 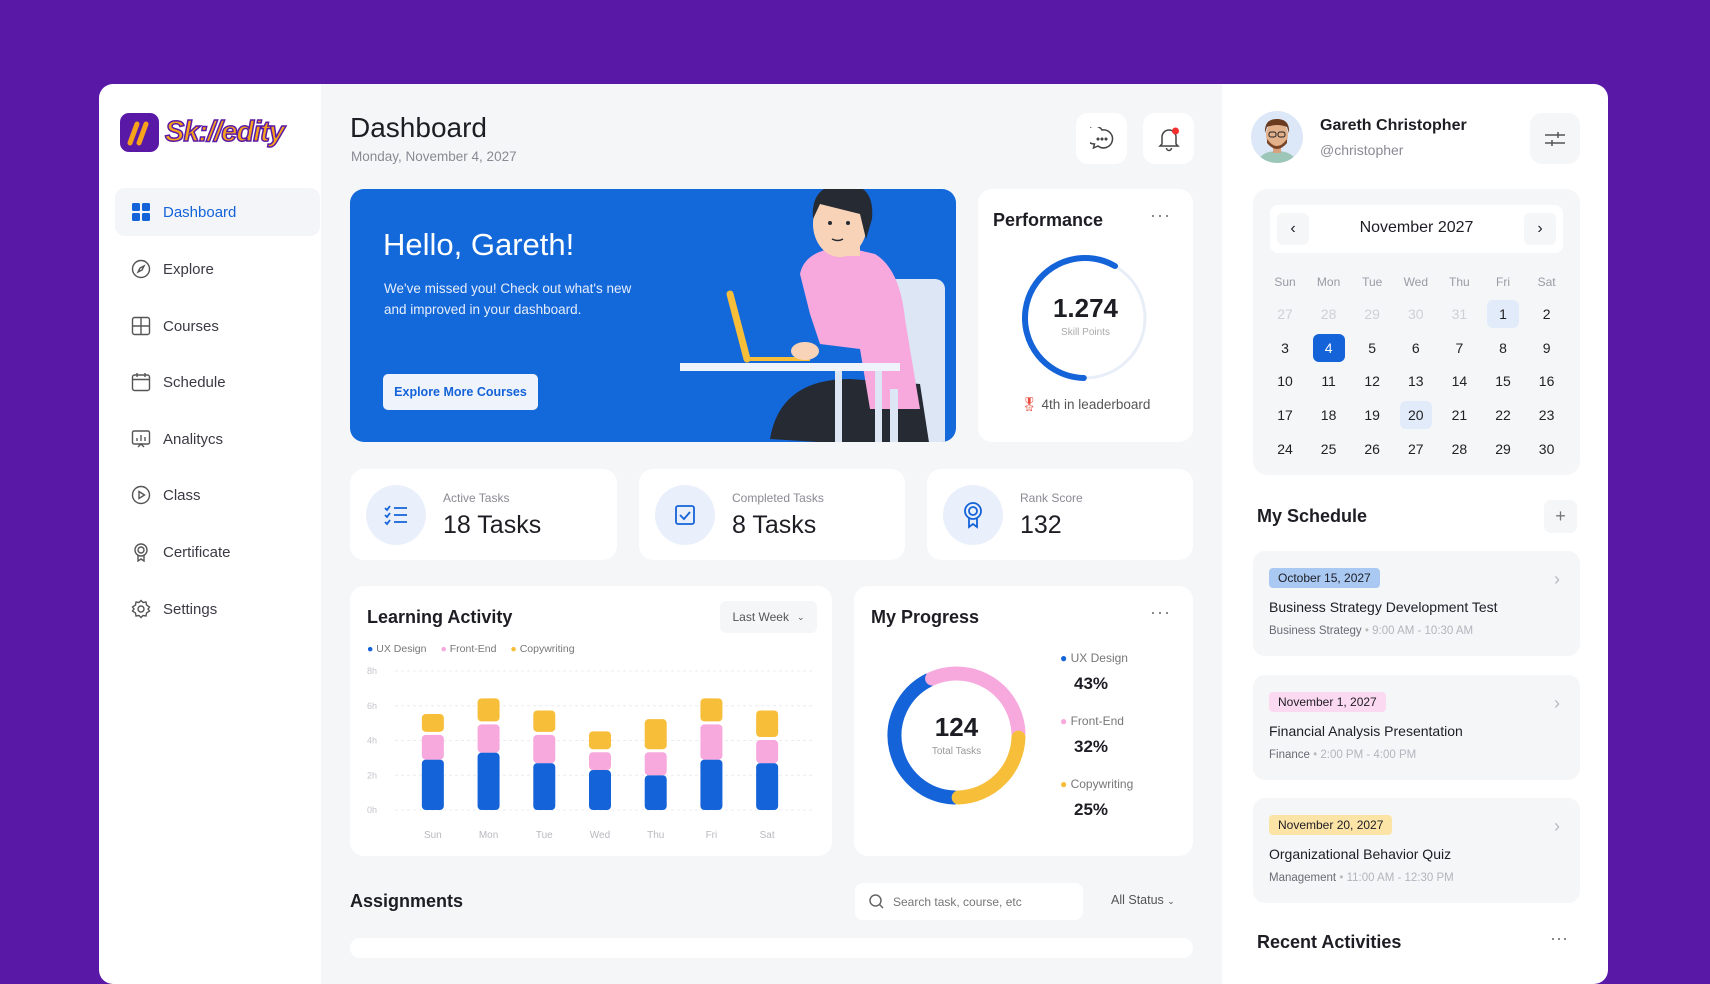 What do you see at coordinates (217, 326) in the screenshot?
I see `sidebar-item-courses: Courses` at bounding box center [217, 326].